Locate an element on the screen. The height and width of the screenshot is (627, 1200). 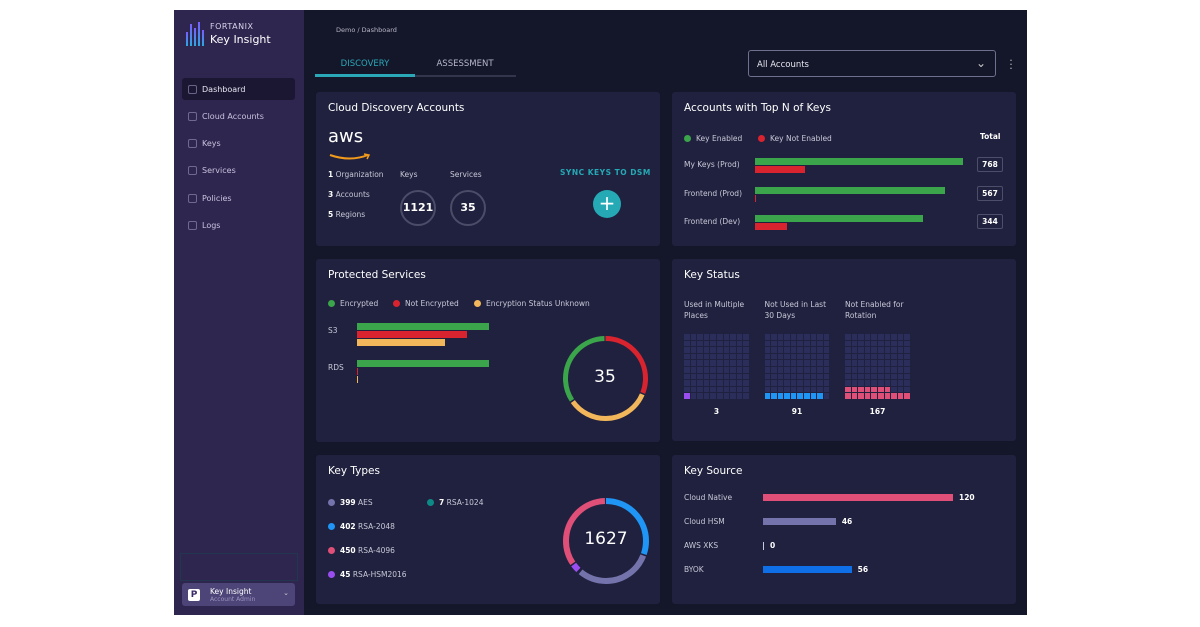
stat-value: 5 is located at coordinates (331, 214).